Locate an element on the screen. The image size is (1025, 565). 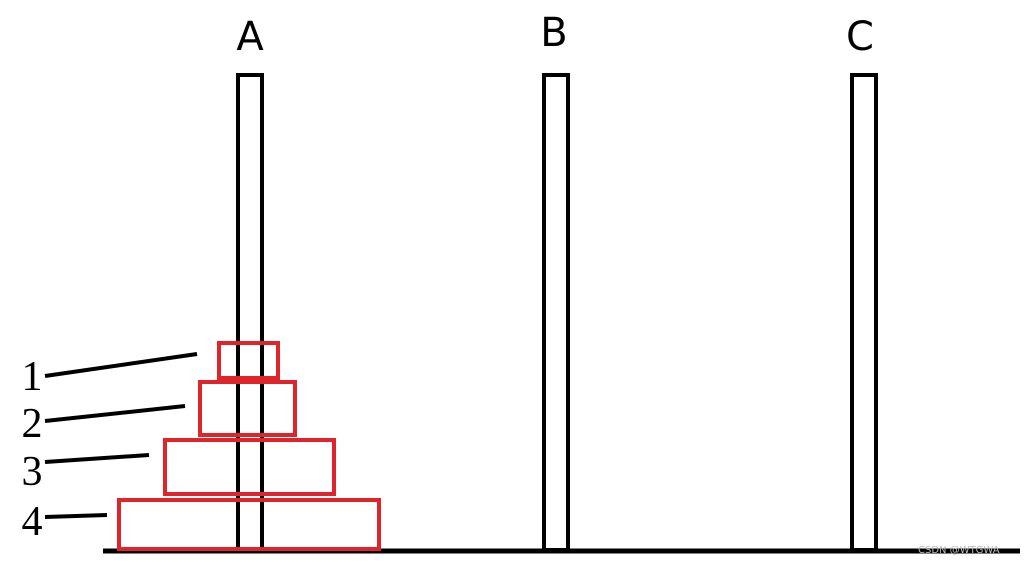
disk-label: 3 is located at coordinates (32, 472).